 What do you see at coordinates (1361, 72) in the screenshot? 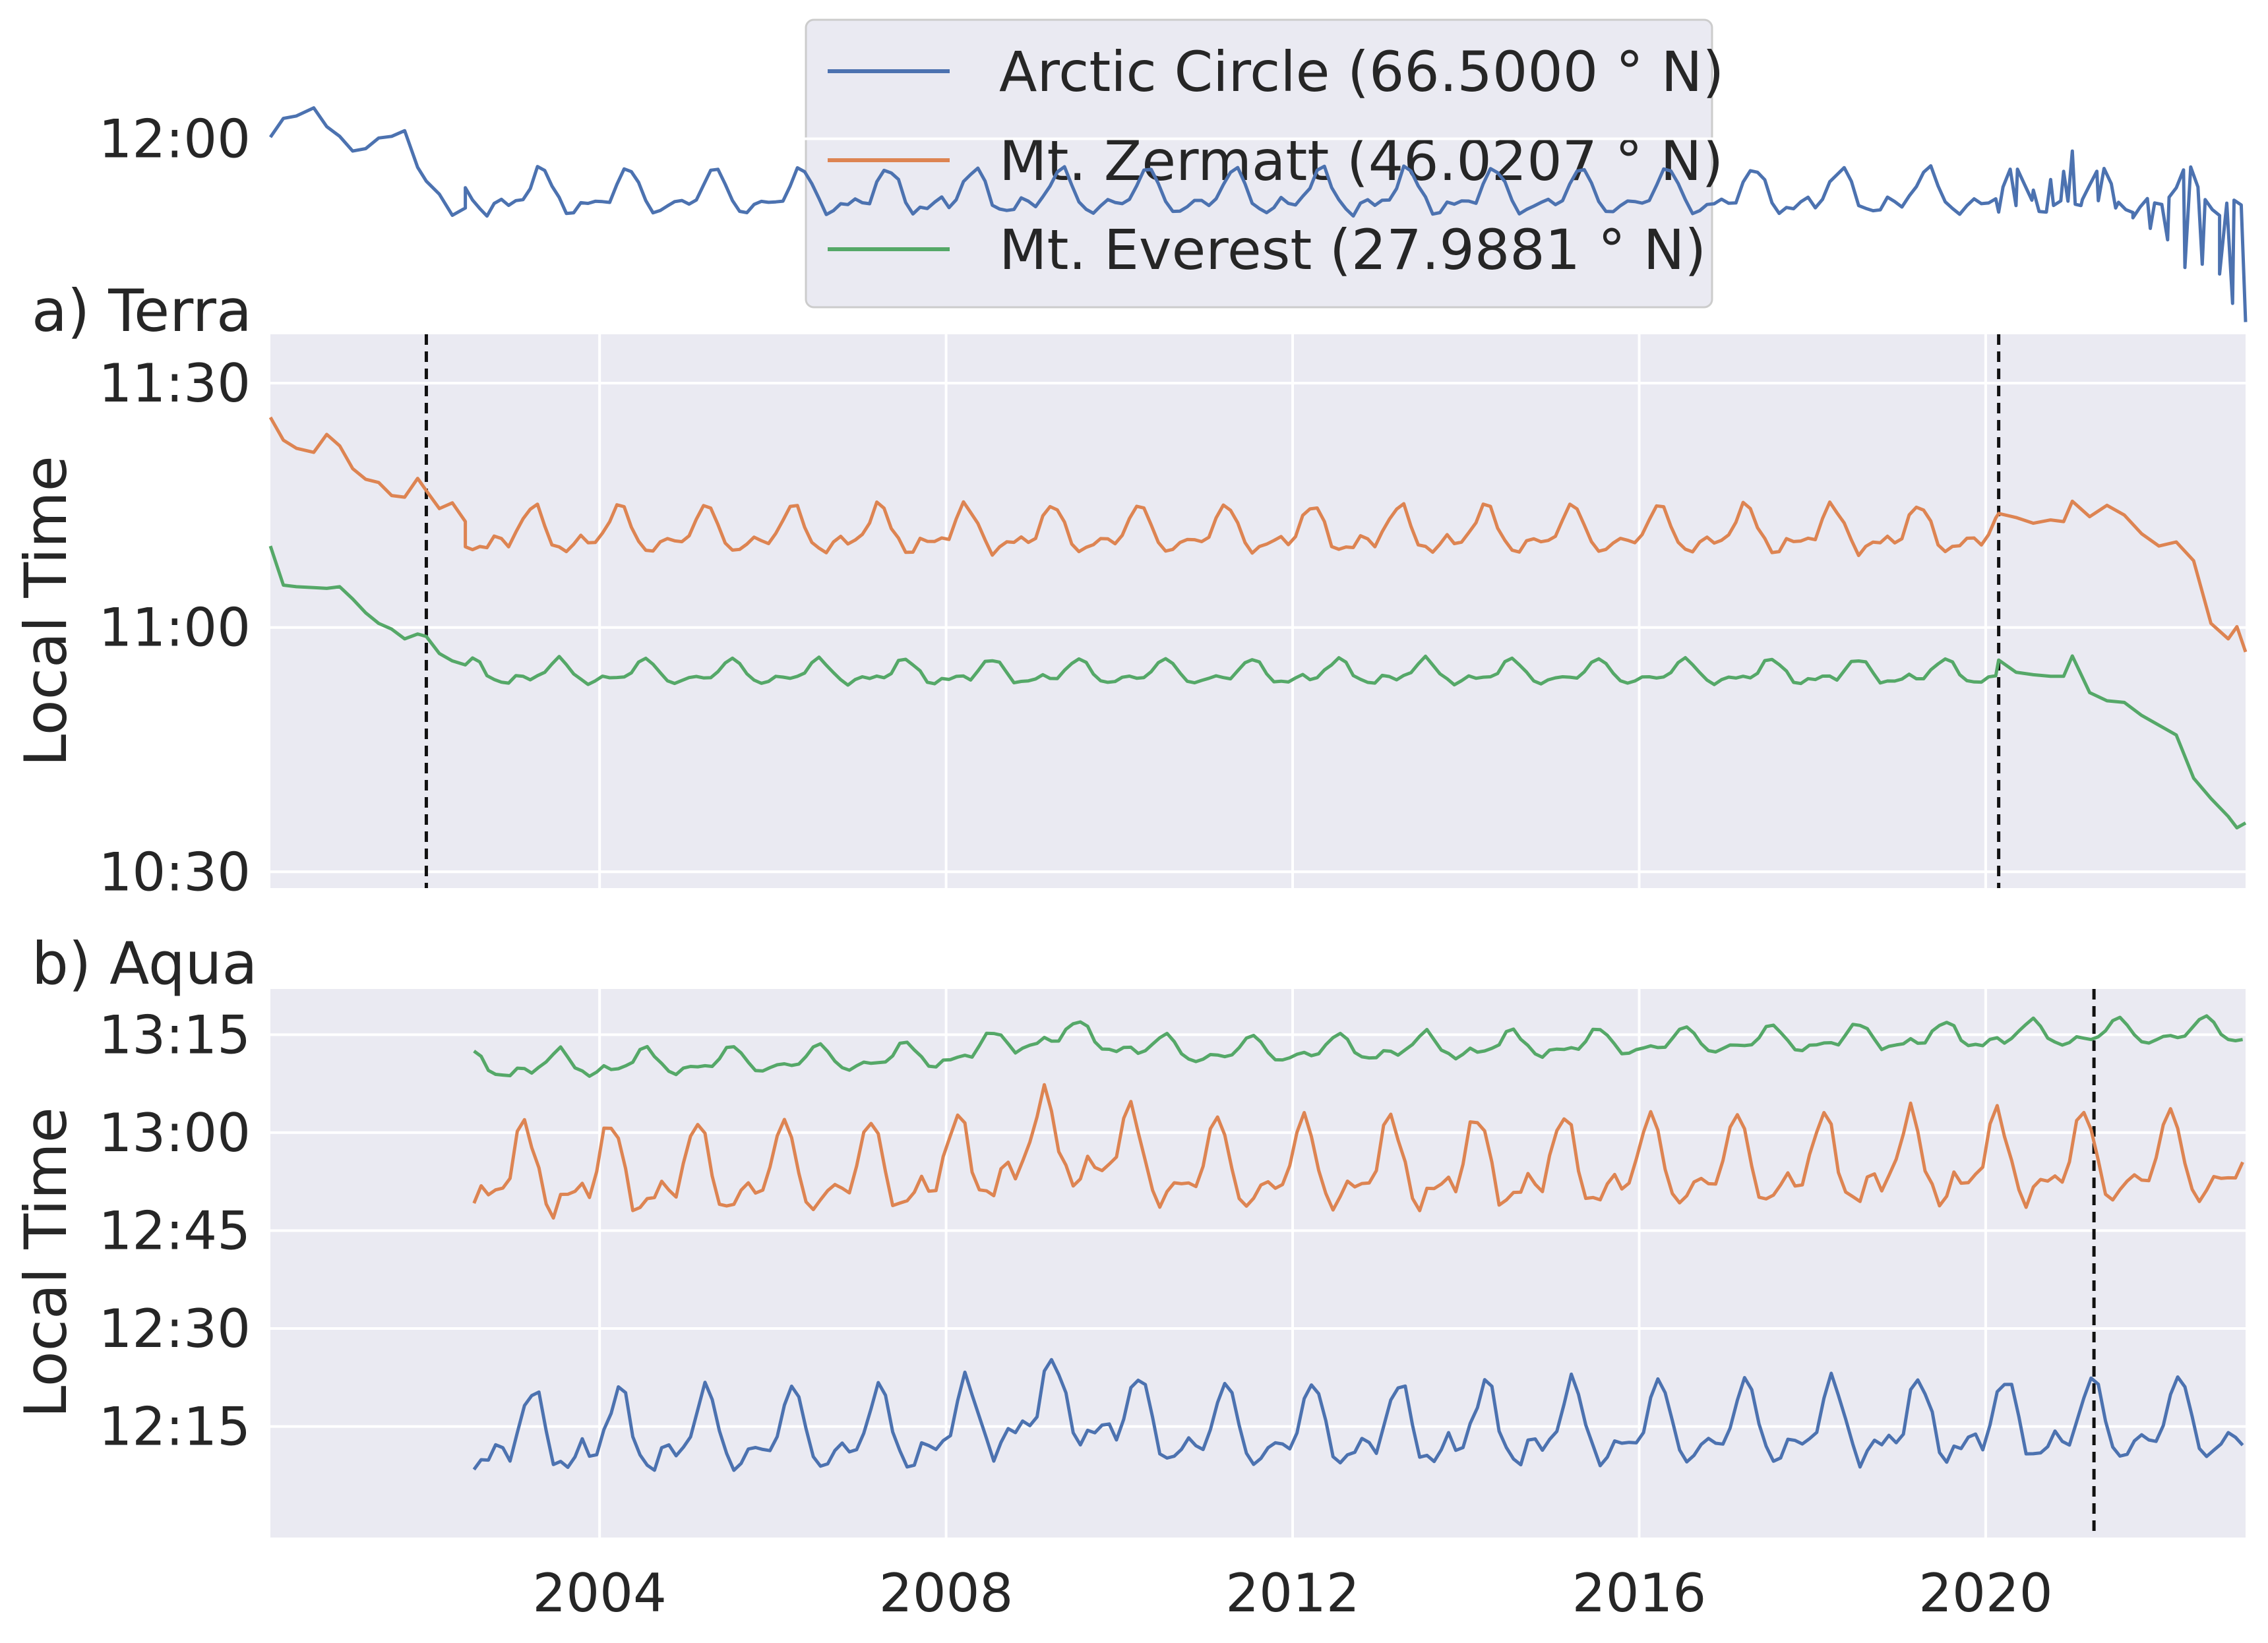
I see `legend-label-arctic: Arctic Circle (66.5000 ° N)` at bounding box center [1361, 72].